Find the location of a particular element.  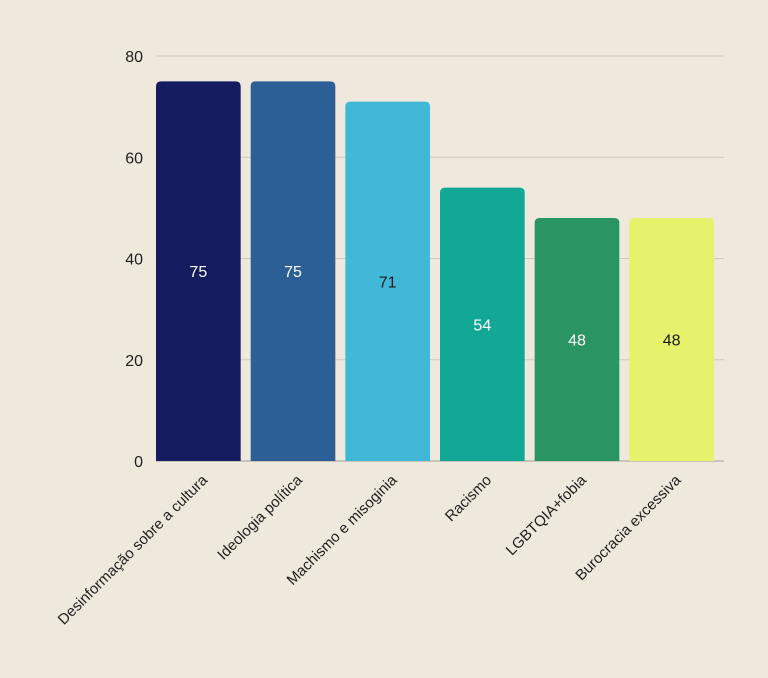

y-tick-label: 20 is located at coordinates (134, 361).